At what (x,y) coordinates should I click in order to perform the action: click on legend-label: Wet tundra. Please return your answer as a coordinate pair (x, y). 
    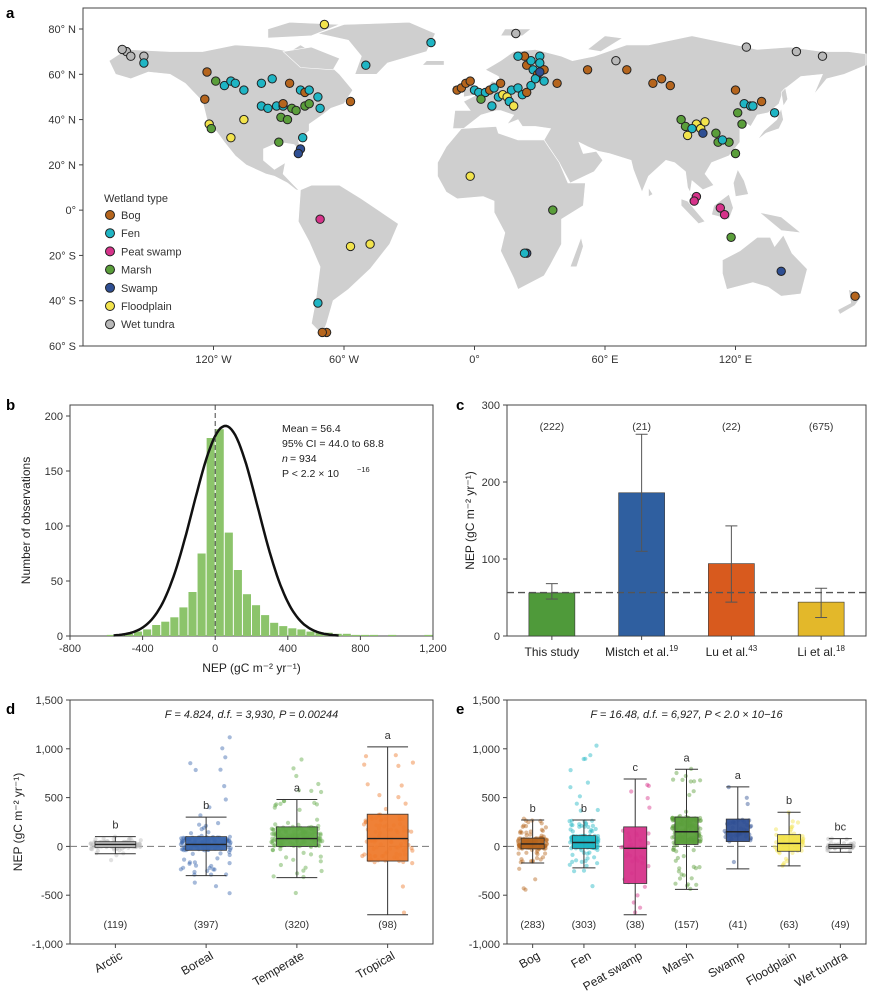
    Looking at the image, I should click on (148, 325).